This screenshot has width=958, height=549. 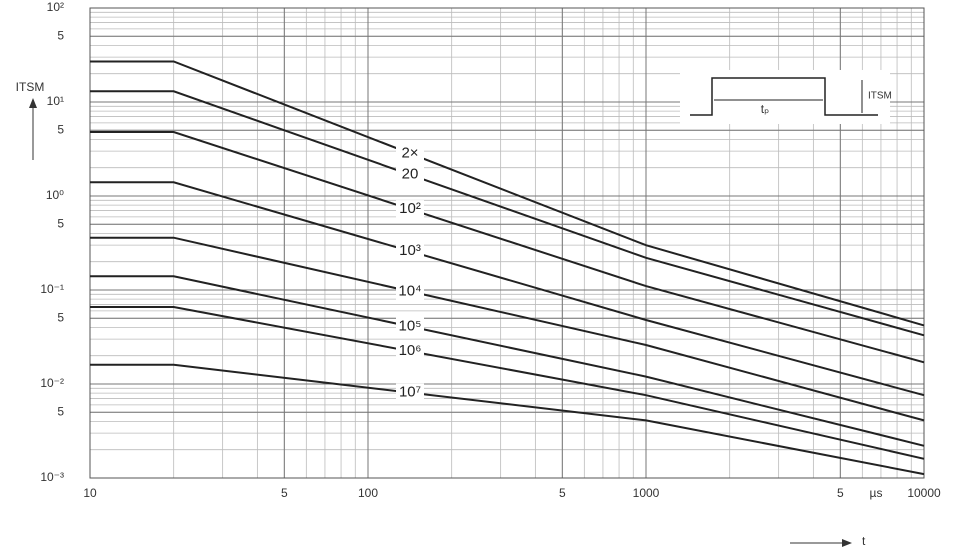 I want to click on series-label: 10⁵, so click(x=410, y=325).